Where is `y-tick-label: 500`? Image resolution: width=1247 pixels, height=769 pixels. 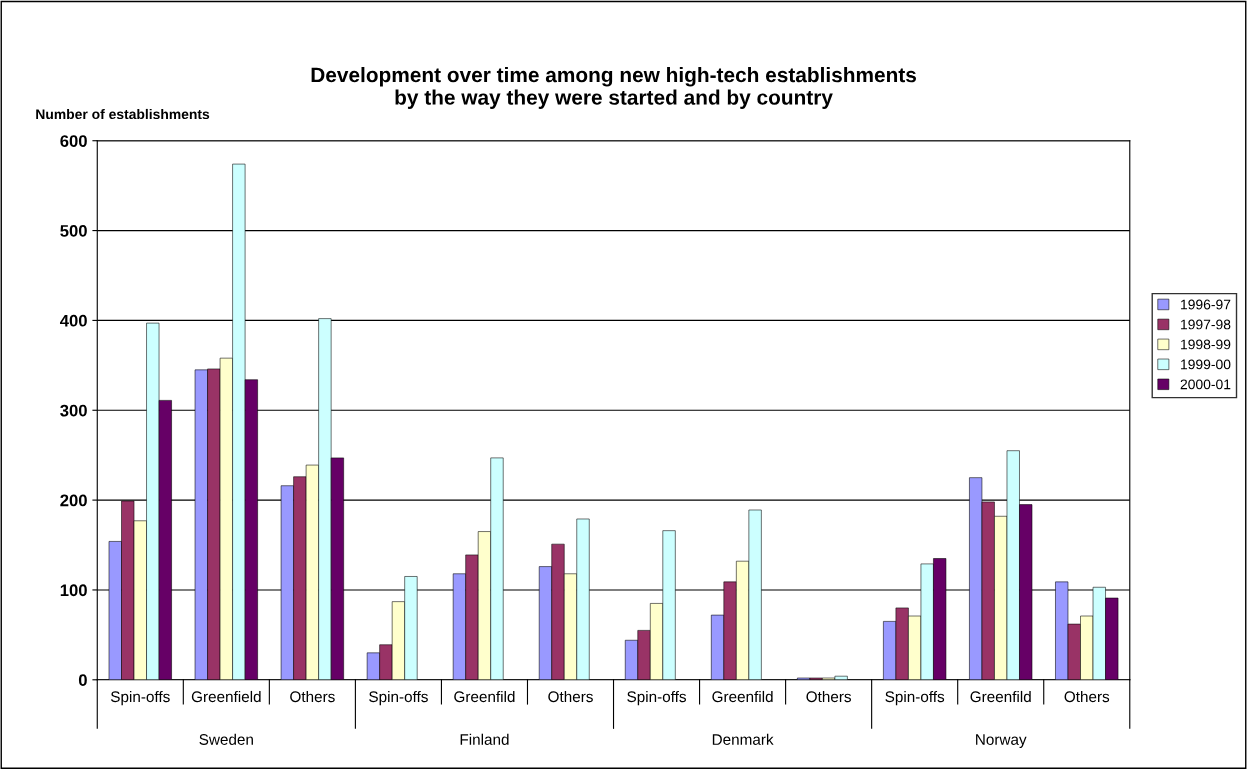
y-tick-label: 500 is located at coordinates (73, 230).